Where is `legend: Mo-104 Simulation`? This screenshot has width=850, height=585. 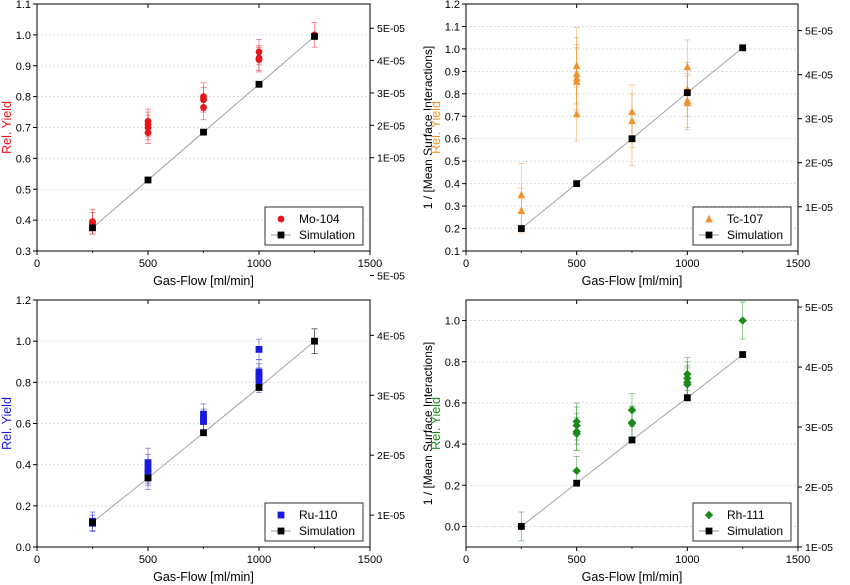 legend: Mo-104 Simulation is located at coordinates (314, 226).